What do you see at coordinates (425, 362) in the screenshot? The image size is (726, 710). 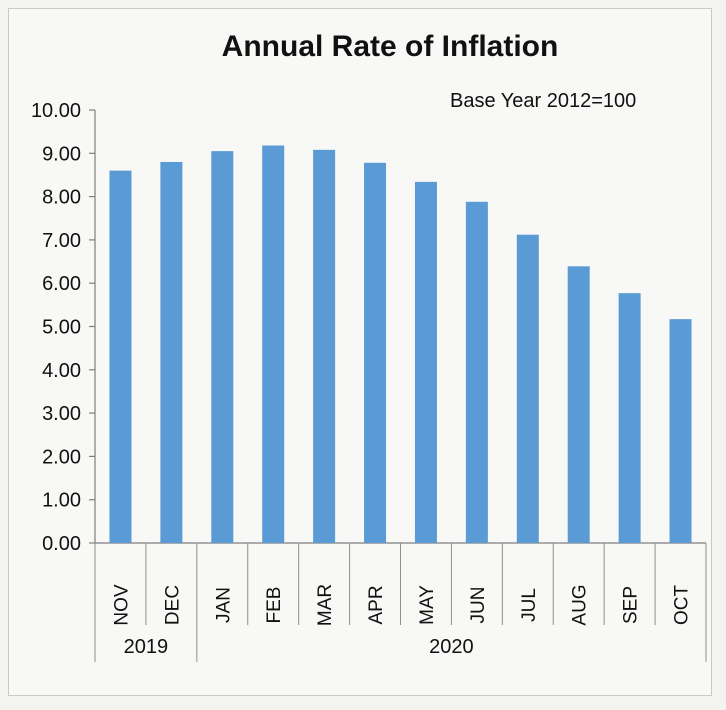 I see `bar-may` at bounding box center [425, 362].